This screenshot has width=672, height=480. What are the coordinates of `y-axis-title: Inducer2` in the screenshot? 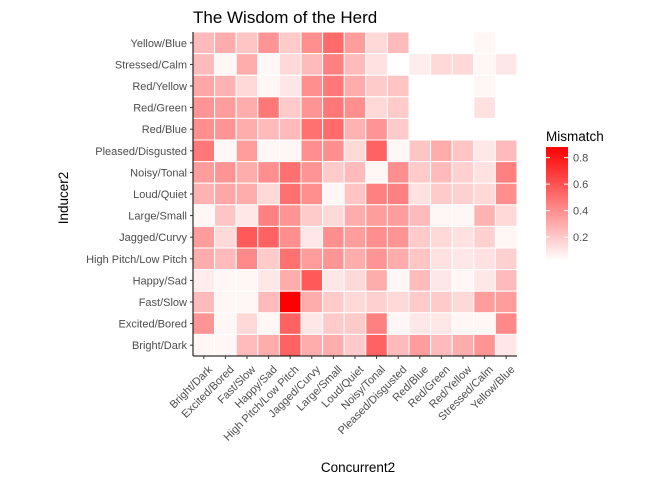 It's located at (63, 198).